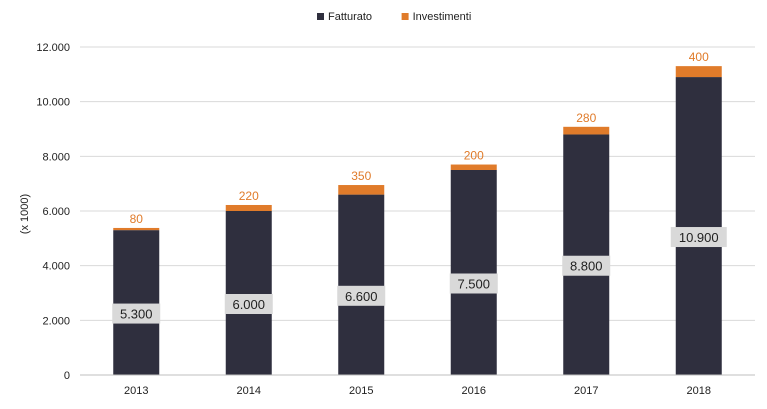 This screenshot has height=409, width=767. What do you see at coordinates (361, 391) in the screenshot?
I see `x-tick-label: 2015` at bounding box center [361, 391].